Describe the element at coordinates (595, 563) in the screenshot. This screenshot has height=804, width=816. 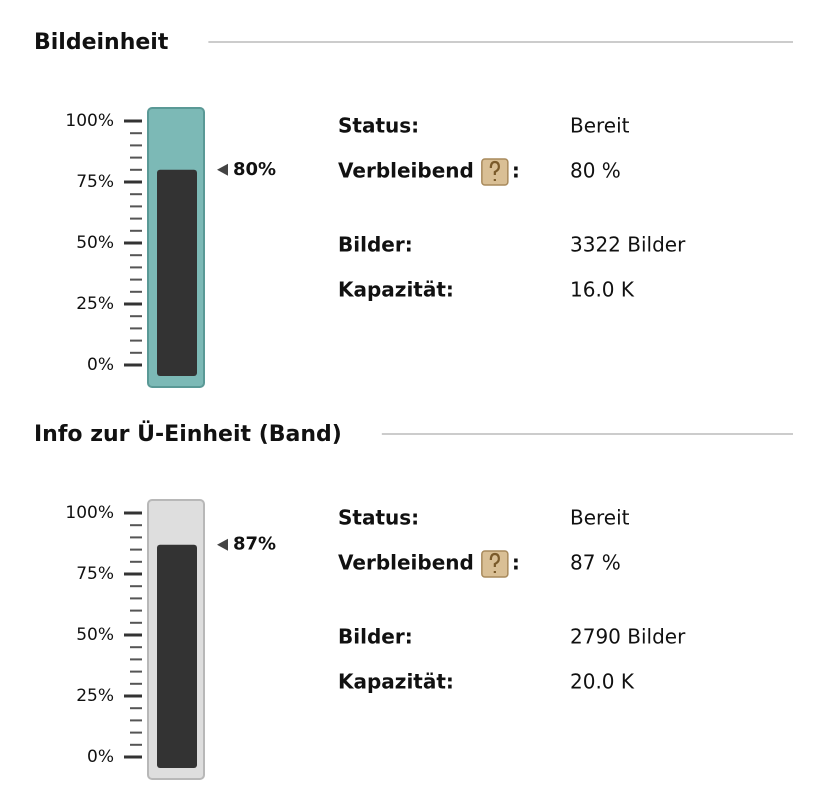
I see `field-value: 87 %` at that location.